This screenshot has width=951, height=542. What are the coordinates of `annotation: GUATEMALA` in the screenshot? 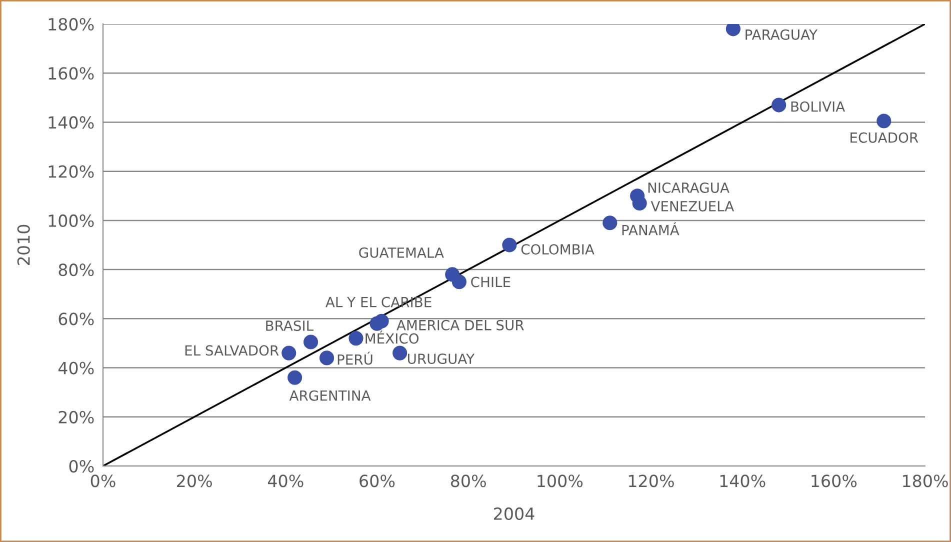 It's located at (401, 252).